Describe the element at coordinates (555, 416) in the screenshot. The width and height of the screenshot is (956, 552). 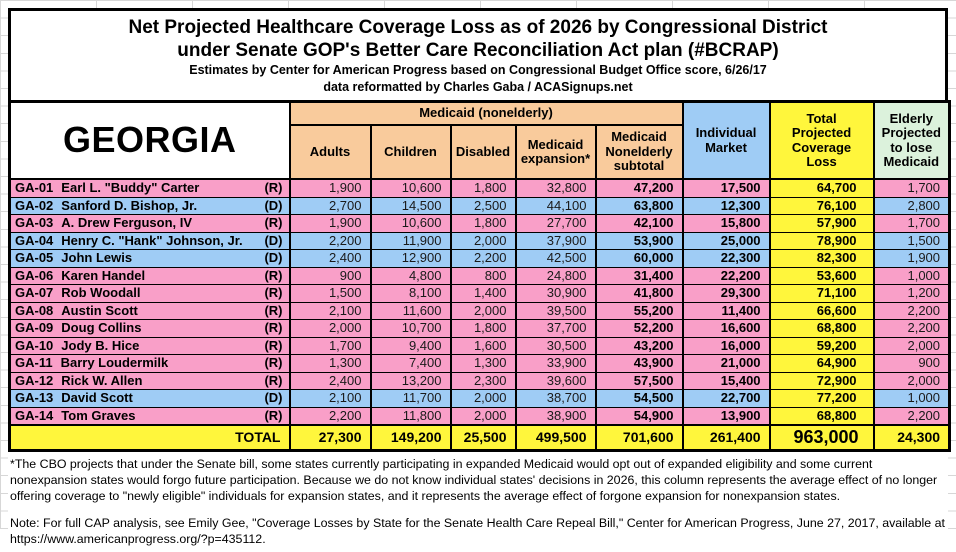
I see `cell-expansion: 38,900` at that location.